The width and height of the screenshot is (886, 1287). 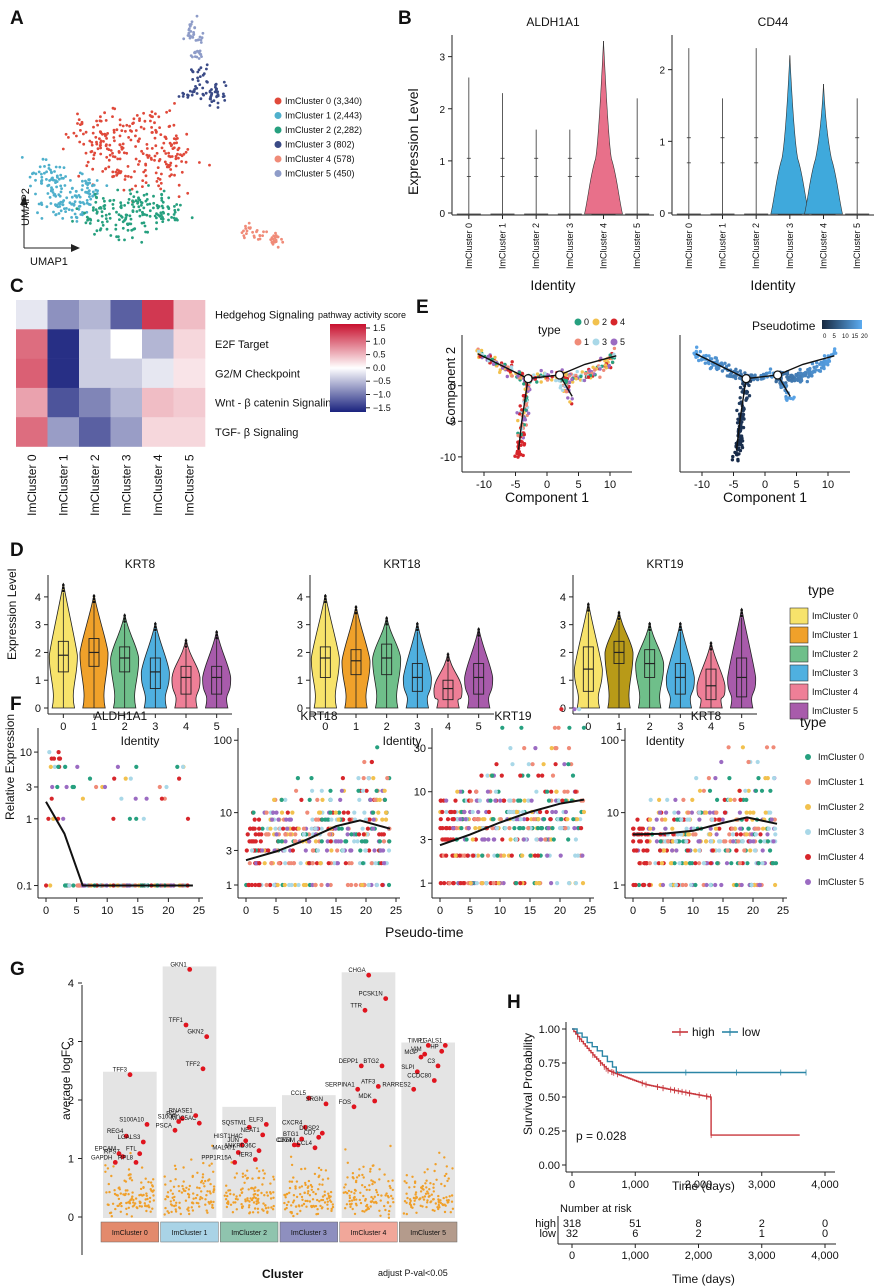 I want to click on colorbar-tick-label: 1.5, so click(x=379, y=328).